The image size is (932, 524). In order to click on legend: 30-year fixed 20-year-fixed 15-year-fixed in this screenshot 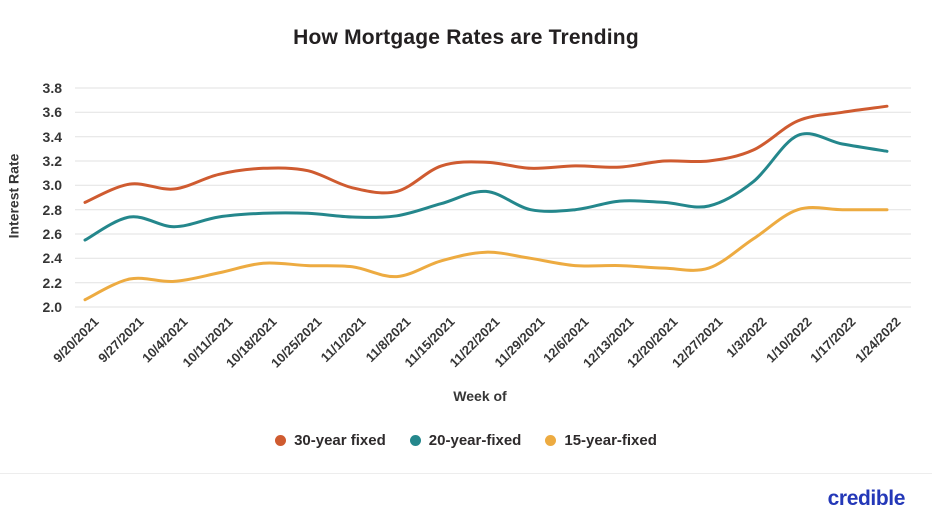, I will do `click(466, 440)`.